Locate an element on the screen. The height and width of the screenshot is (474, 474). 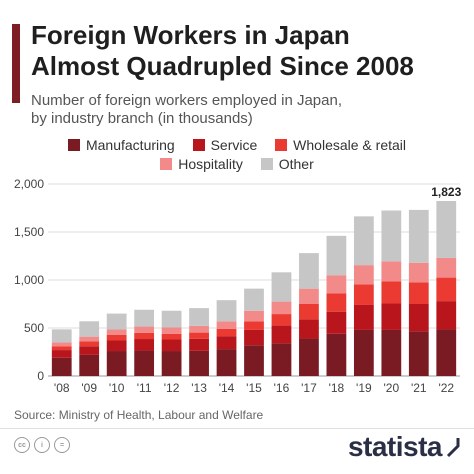
y-tick-label: 2,000 is located at coordinates (29, 184).